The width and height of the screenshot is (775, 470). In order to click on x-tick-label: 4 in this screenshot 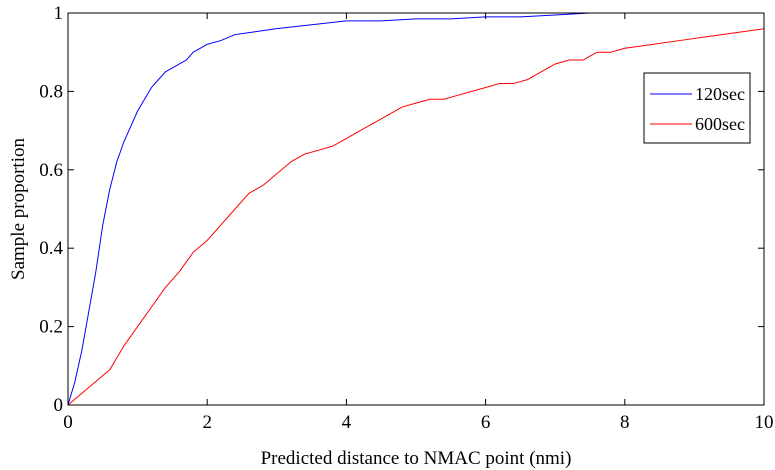, I will do `click(347, 422)`.